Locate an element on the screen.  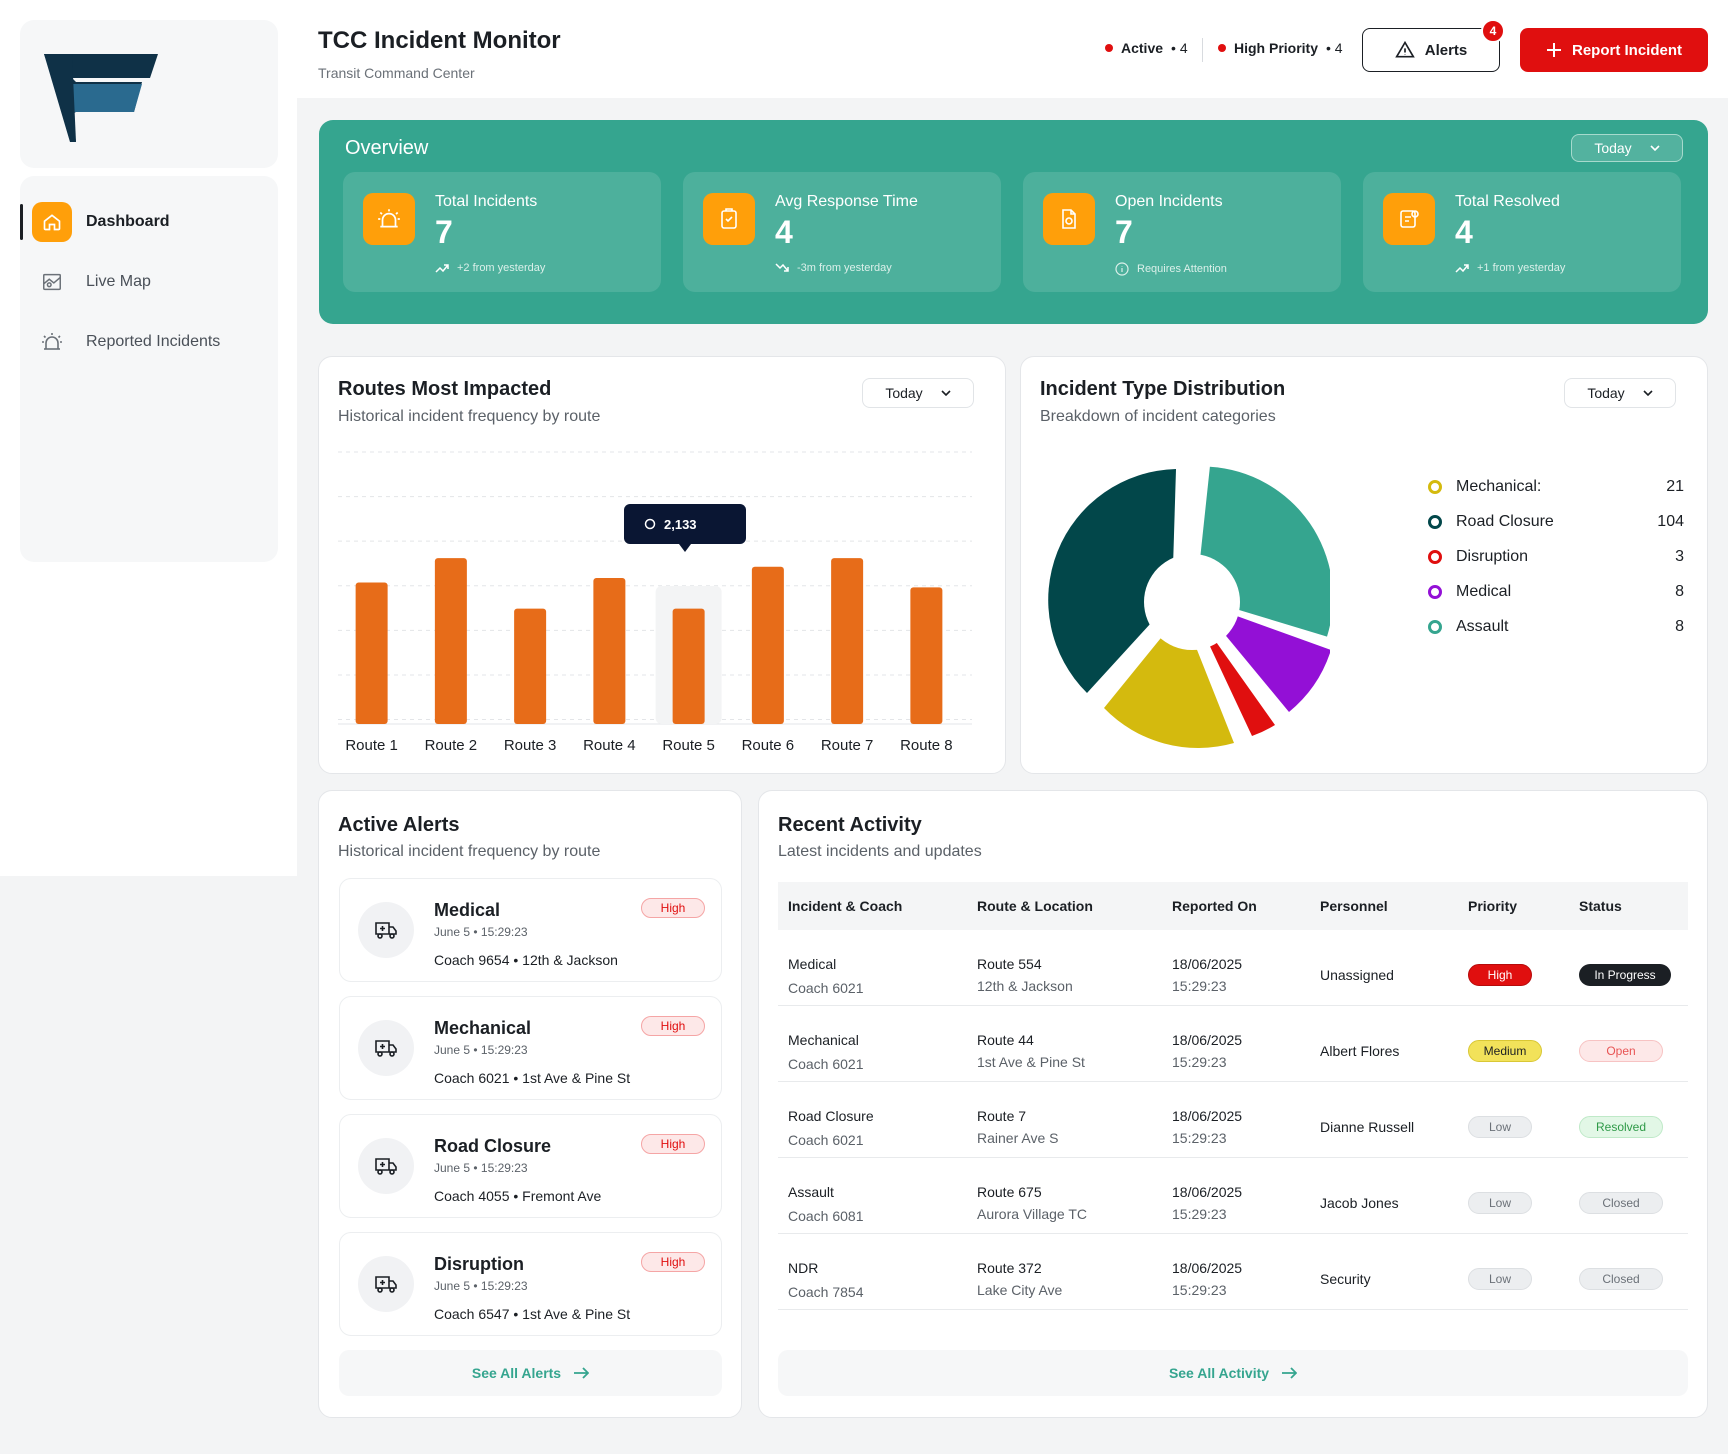
column-header: Route & Location is located at coordinates (1035, 906).